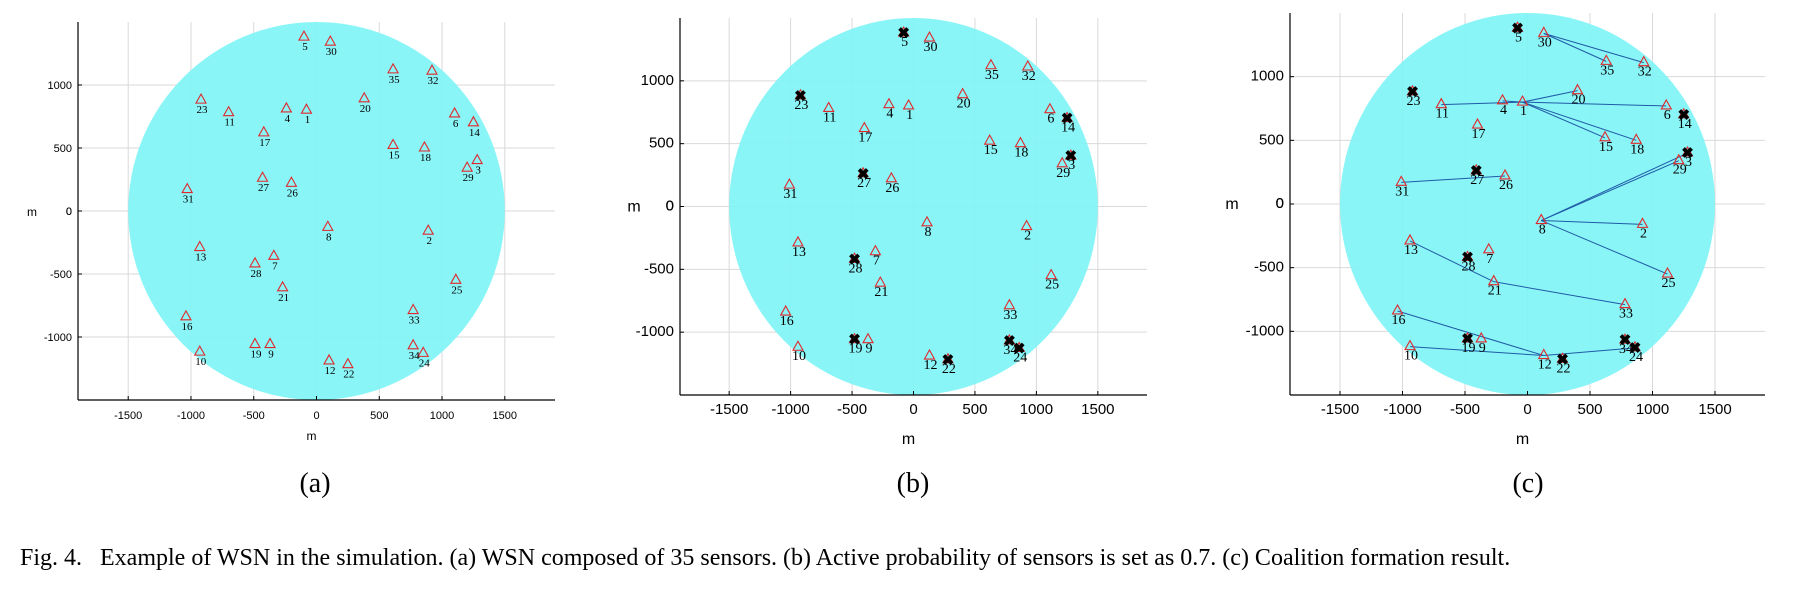 Image resolution: width=1794 pixels, height=593 pixels. Describe the element at coordinates (904, 42) in the screenshot. I see `sensor-label: 5` at that location.